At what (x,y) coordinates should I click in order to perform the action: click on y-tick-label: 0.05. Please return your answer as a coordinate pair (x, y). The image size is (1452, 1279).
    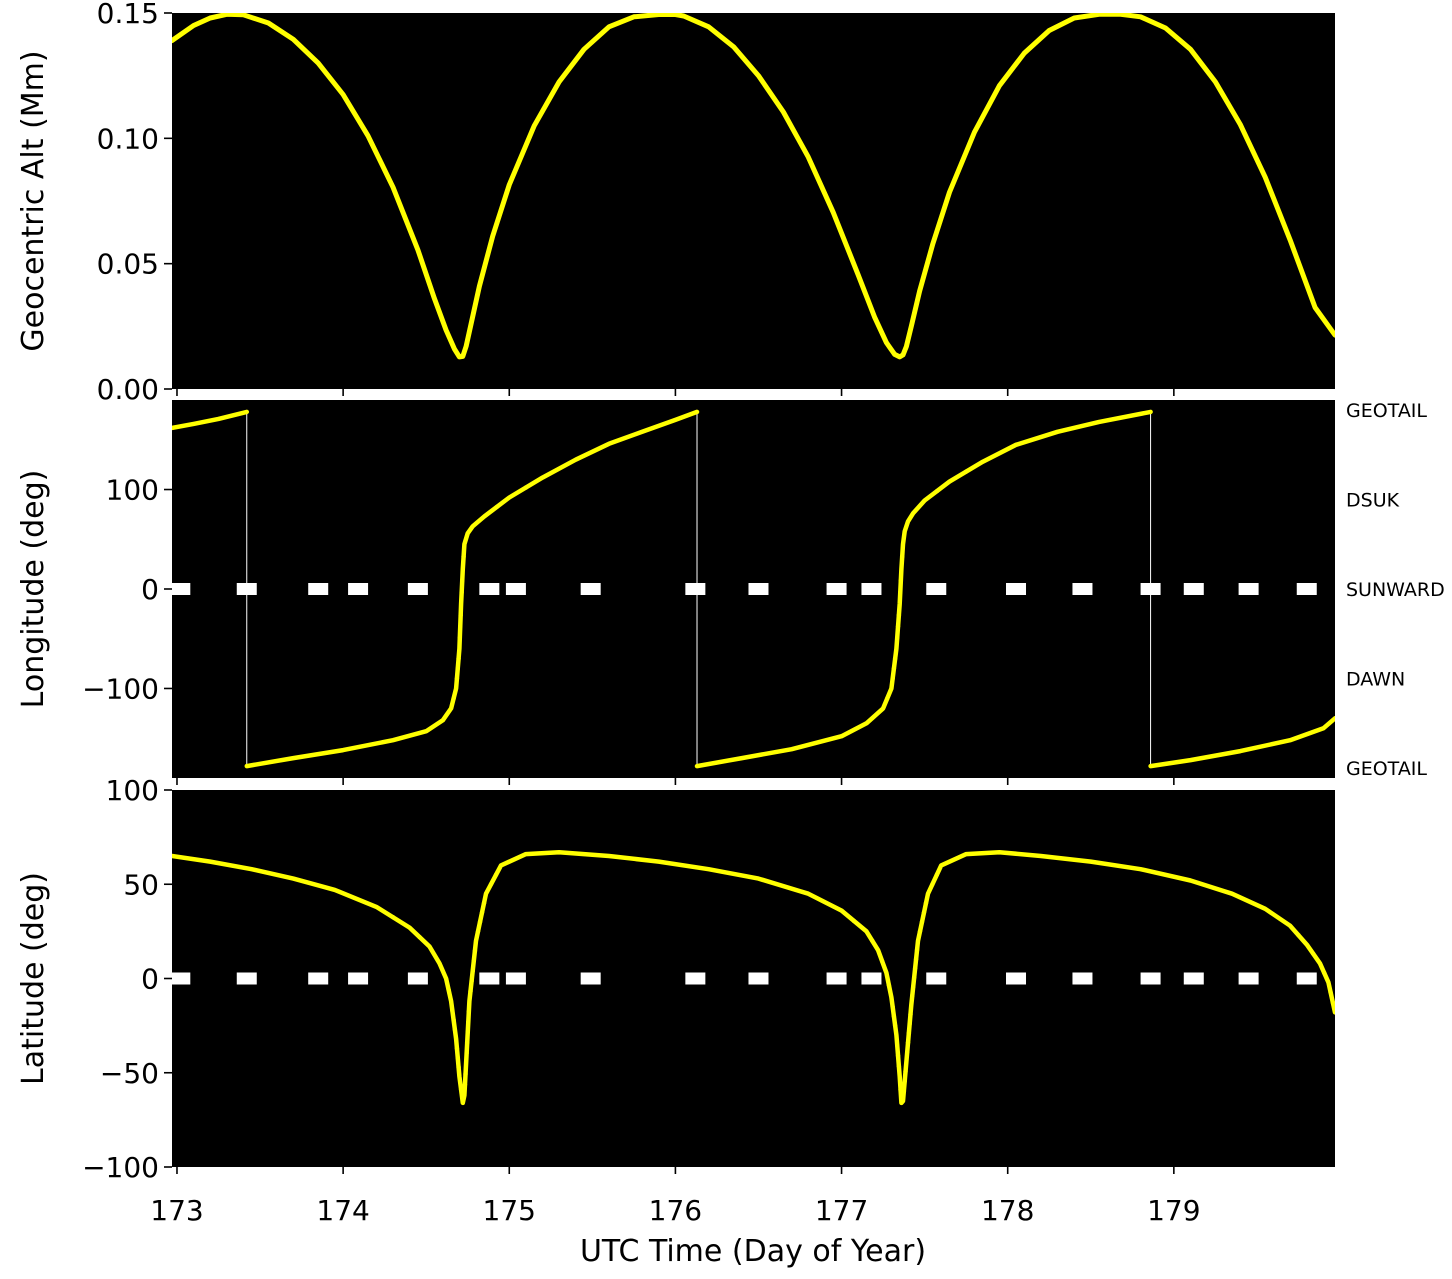
    Looking at the image, I should click on (128, 264).